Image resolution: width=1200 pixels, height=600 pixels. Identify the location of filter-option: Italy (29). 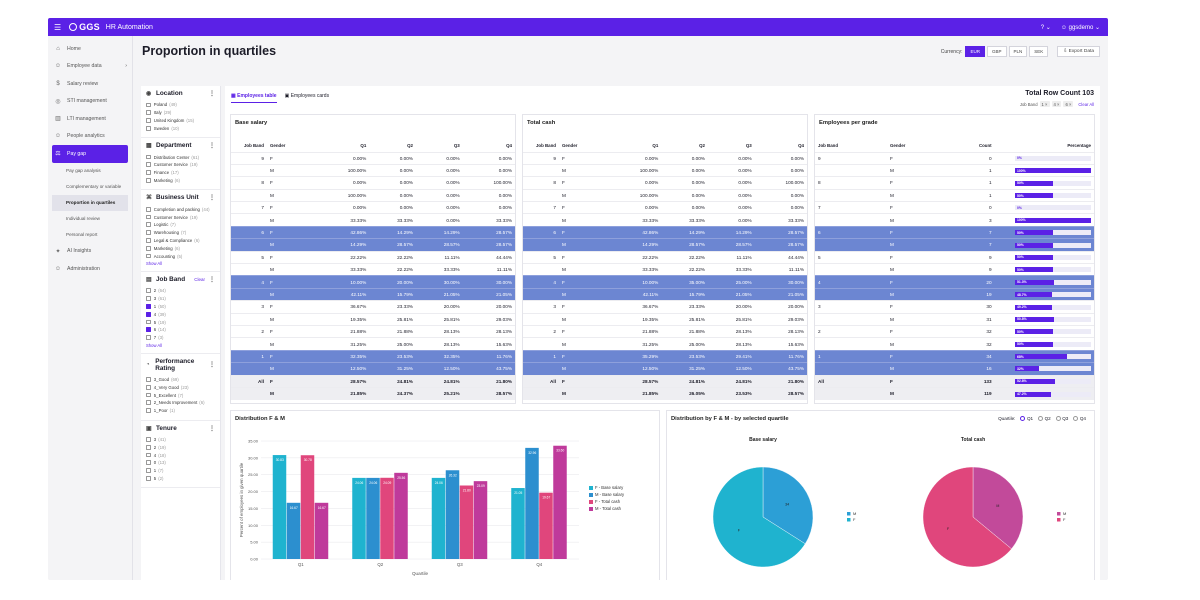
(180, 113).